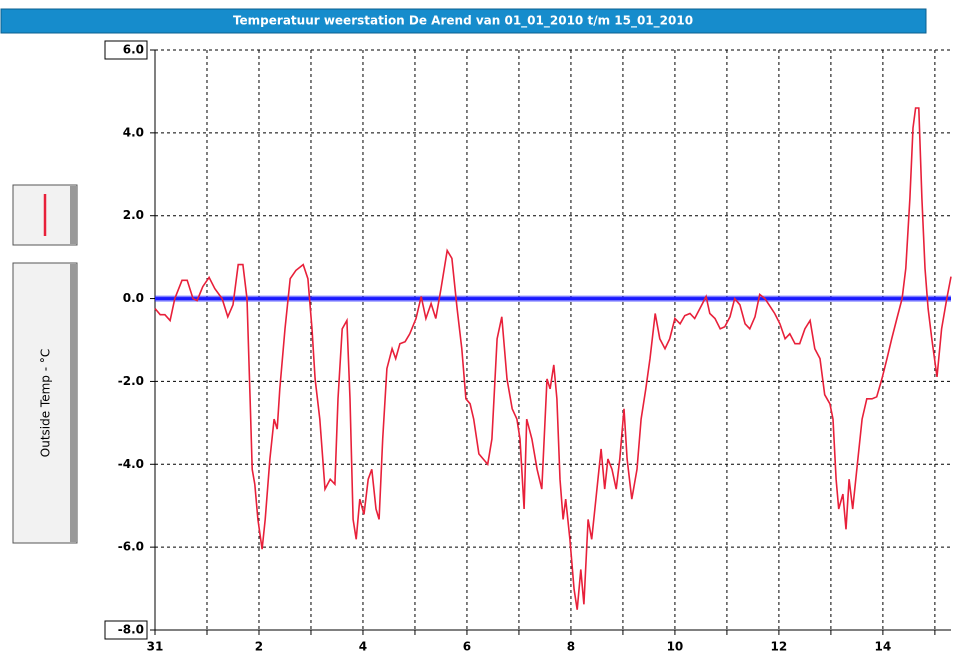 The width and height of the screenshot is (953, 662). Describe the element at coordinates (259, 647) in the screenshot. I see `x-tick-label: 2` at that location.